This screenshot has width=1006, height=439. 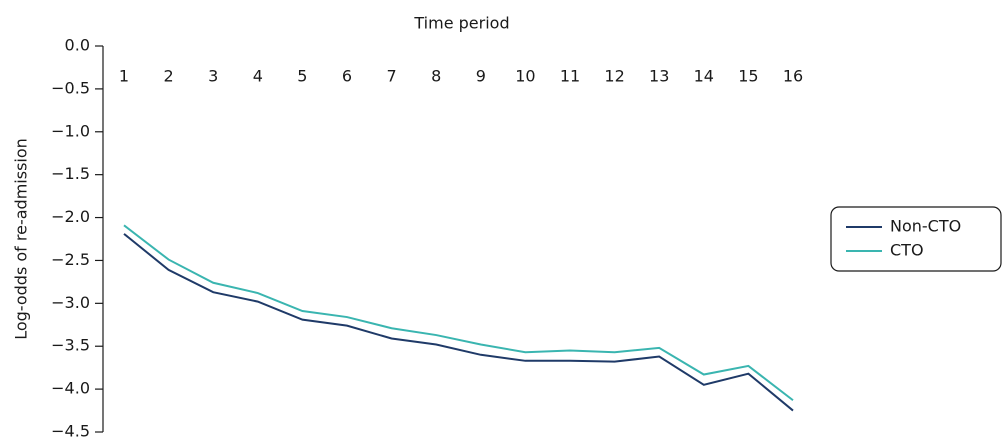 I want to click on legend-label: CTO, so click(x=907, y=250).